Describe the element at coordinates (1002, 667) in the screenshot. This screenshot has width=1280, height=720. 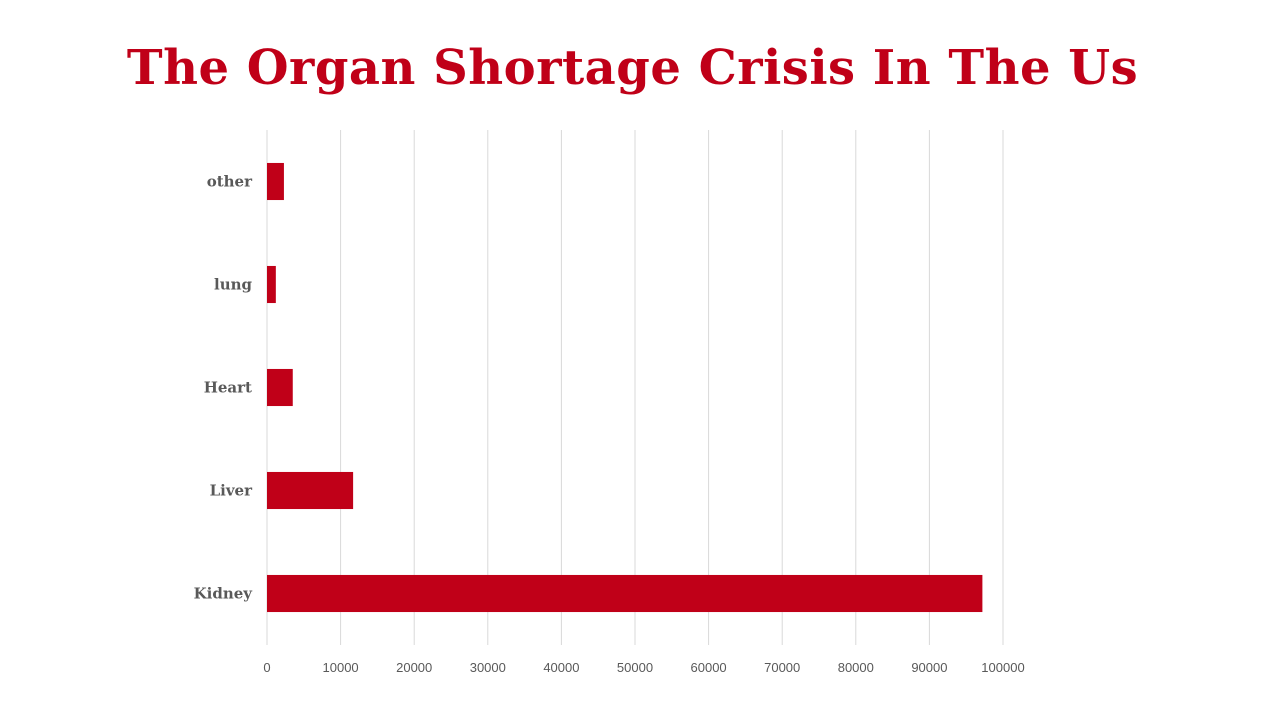
I see `x-tick-label: 100000` at that location.